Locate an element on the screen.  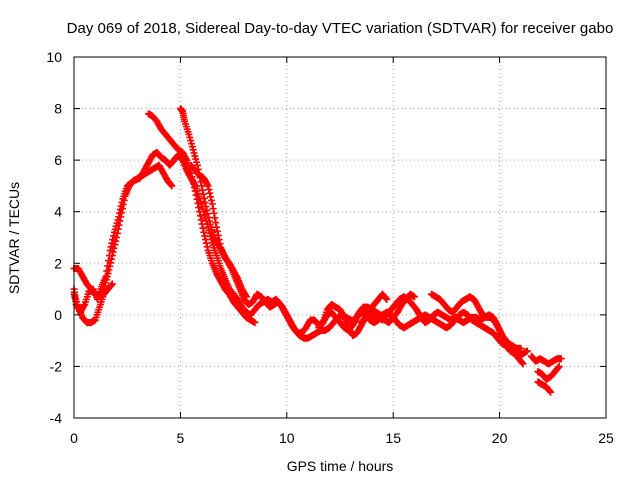
y-tick-labels: -4 -2 0 2 4 6 8 10 is located at coordinates (54, 237).